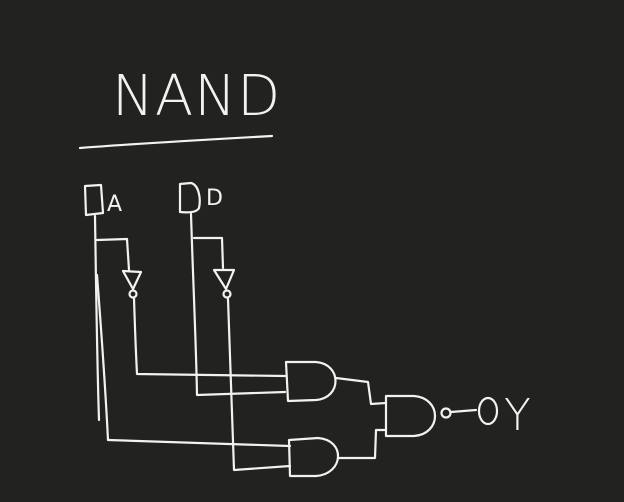  Describe the element at coordinates (517, 415) in the screenshot. I see `output-label: Y` at that location.